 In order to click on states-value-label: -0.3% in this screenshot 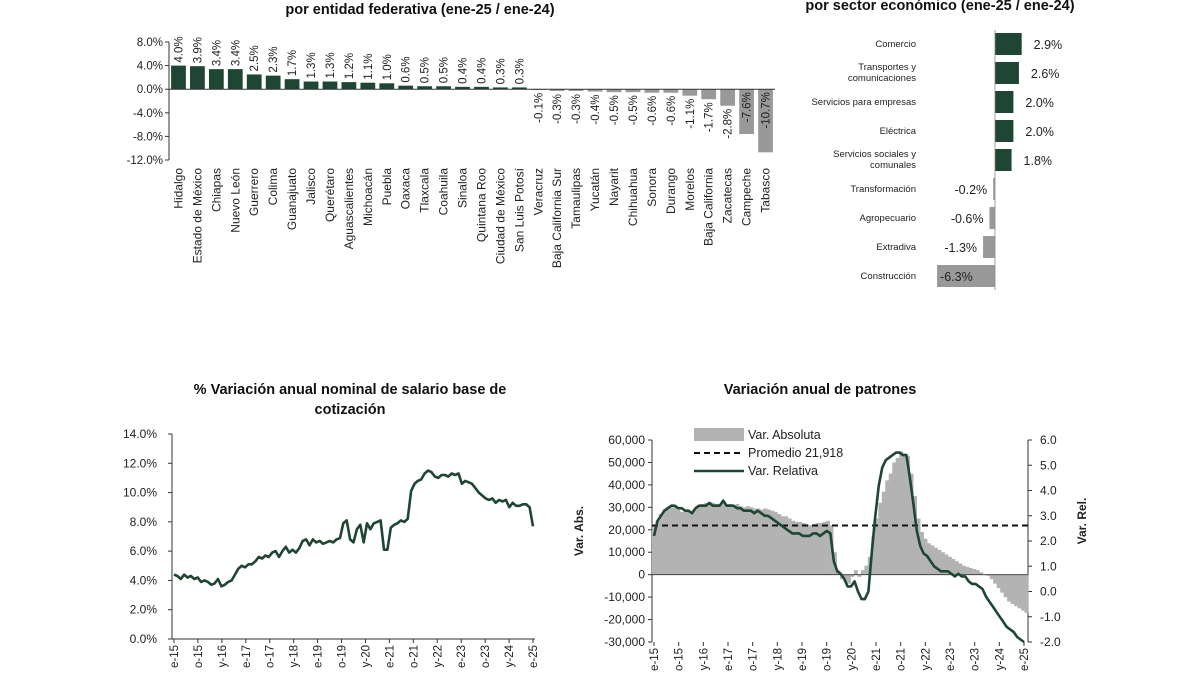, I will do `click(577, 109)`.